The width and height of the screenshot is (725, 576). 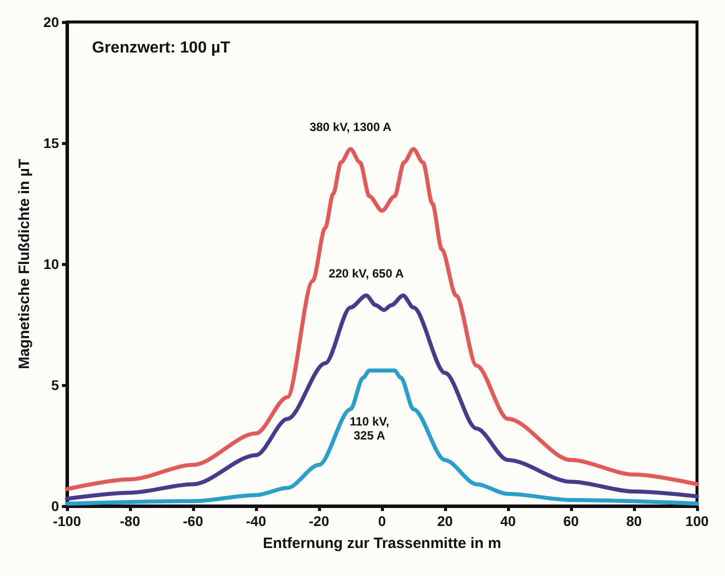 What do you see at coordinates (161, 48) in the screenshot?
I see `annotation: Grenzwert: 100 µT` at bounding box center [161, 48].